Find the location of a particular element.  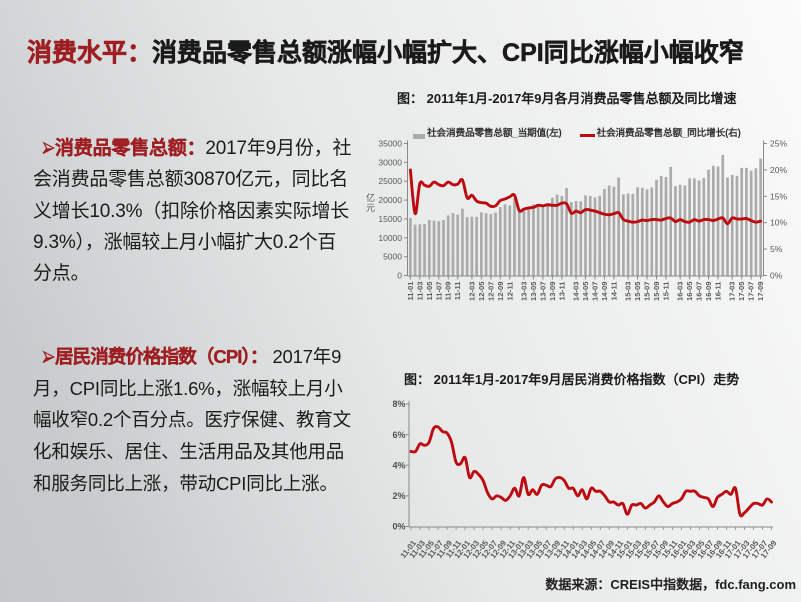

svg-text: 10000 is located at coordinates (390, 238).